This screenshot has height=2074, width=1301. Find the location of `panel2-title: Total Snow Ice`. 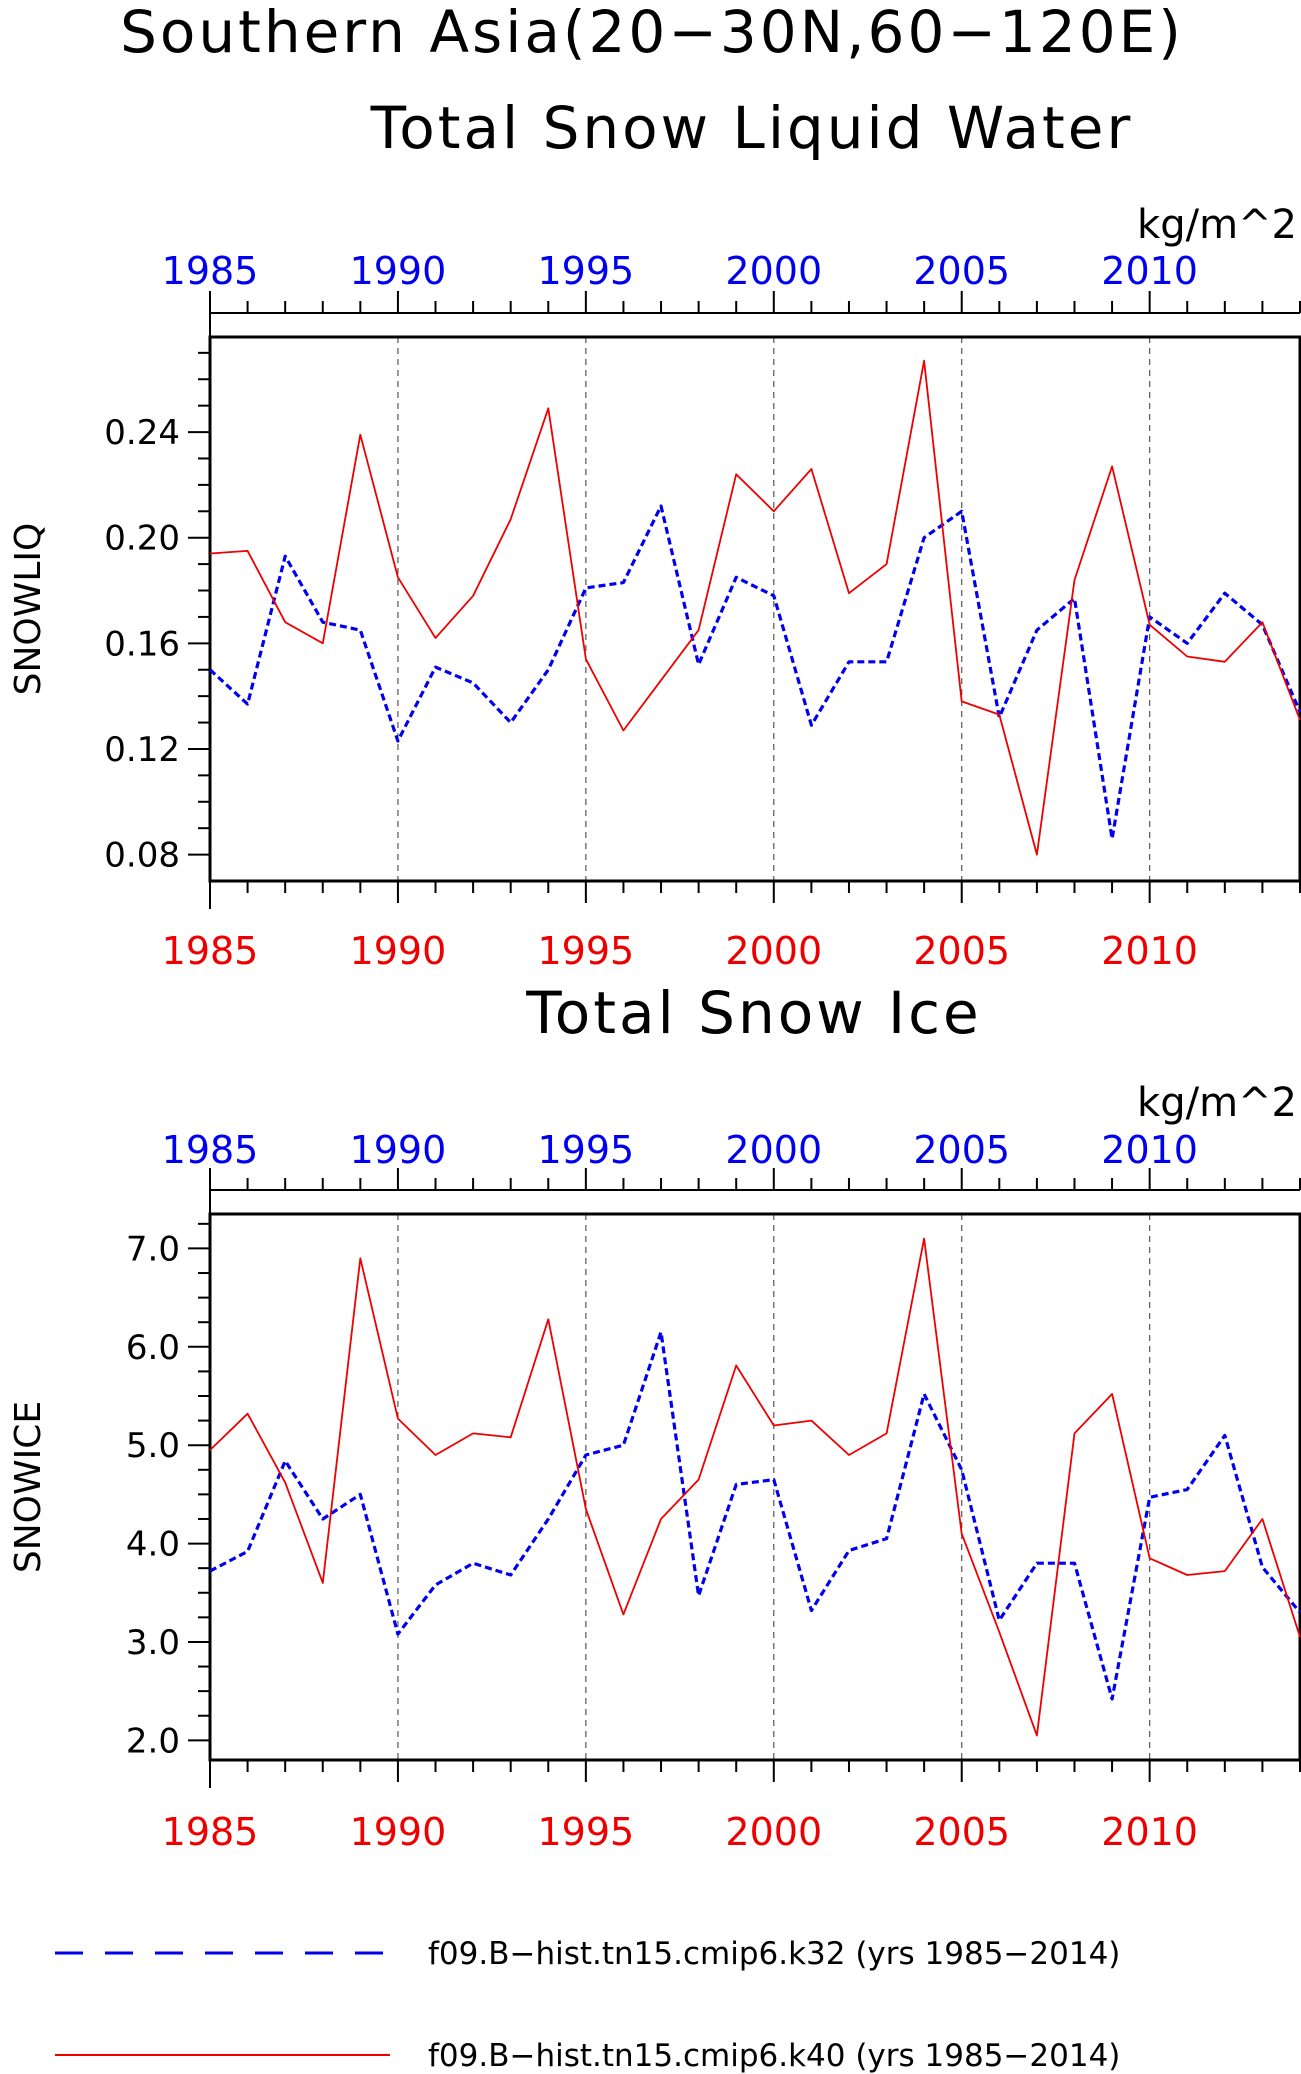

panel2-title: Total Snow Ice is located at coordinates (753, 1013).